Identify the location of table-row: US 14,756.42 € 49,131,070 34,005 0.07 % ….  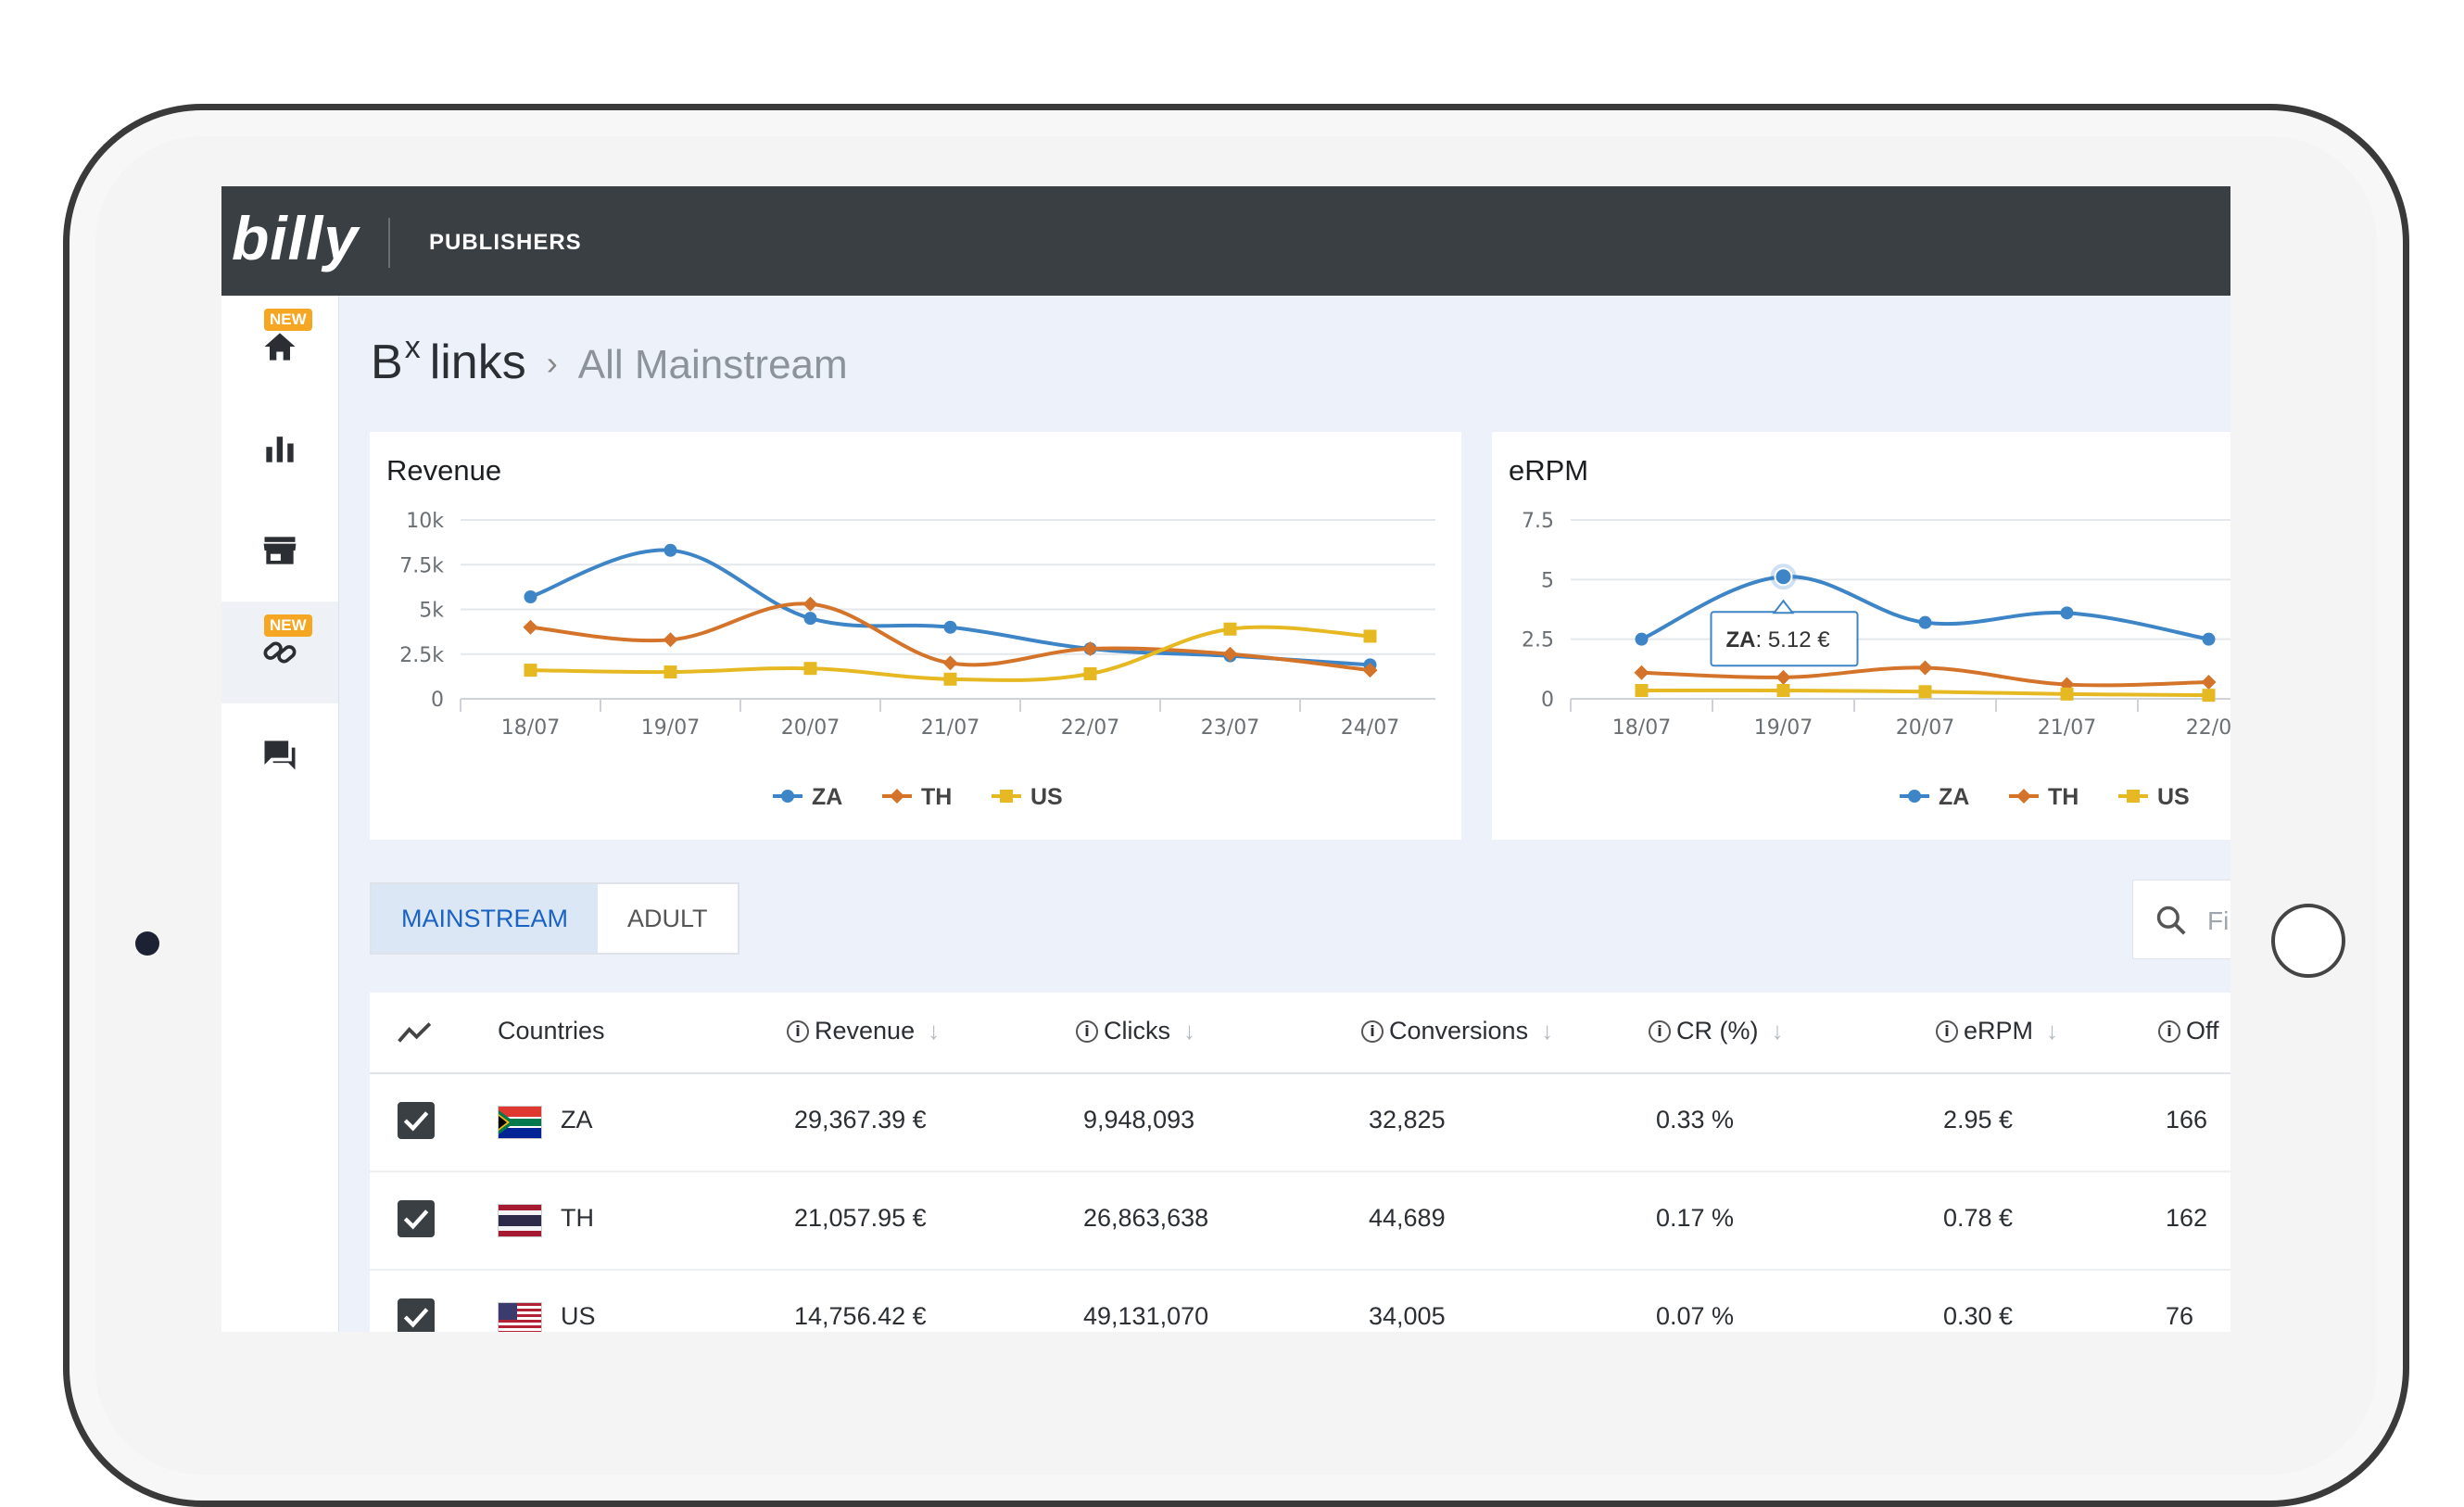
(1300, 1301).